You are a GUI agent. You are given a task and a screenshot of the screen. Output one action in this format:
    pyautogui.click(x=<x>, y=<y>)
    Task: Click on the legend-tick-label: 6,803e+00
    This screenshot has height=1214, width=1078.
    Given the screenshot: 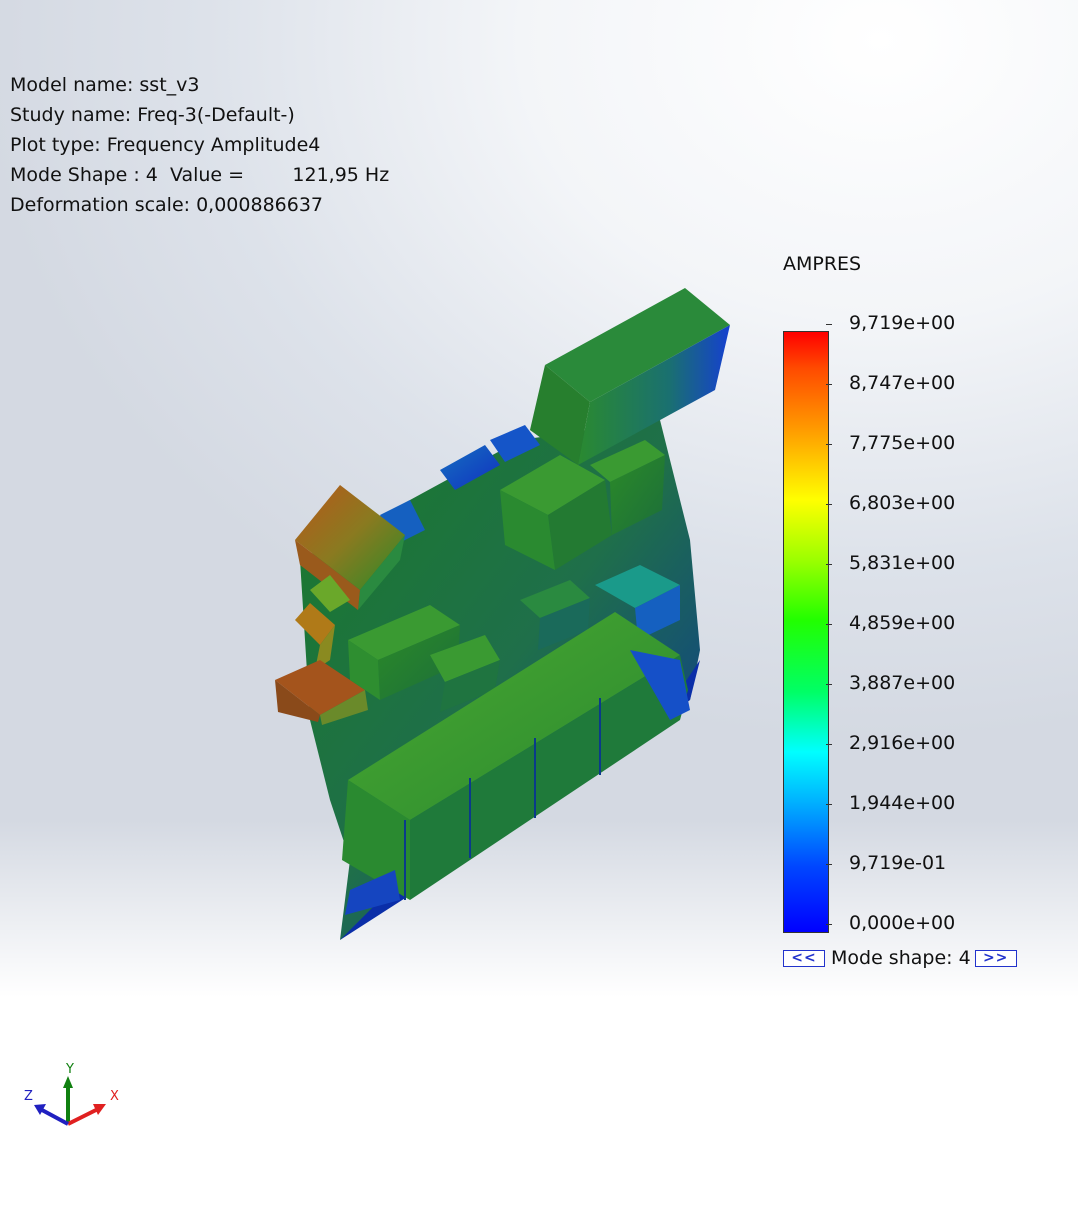 What is the action you would take?
    pyautogui.click(x=902, y=503)
    